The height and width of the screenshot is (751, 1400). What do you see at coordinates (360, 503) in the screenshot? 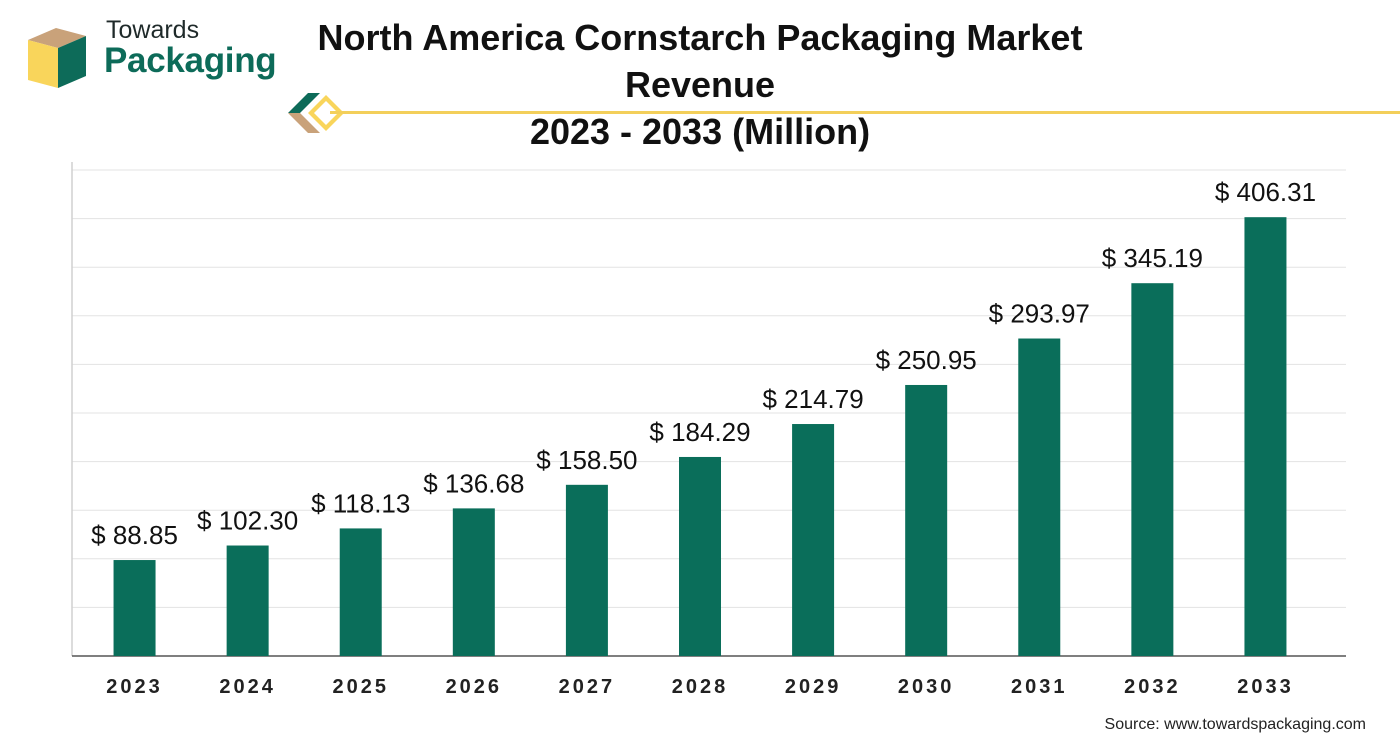
I see `data-label-2025: $ 118.13` at bounding box center [360, 503].